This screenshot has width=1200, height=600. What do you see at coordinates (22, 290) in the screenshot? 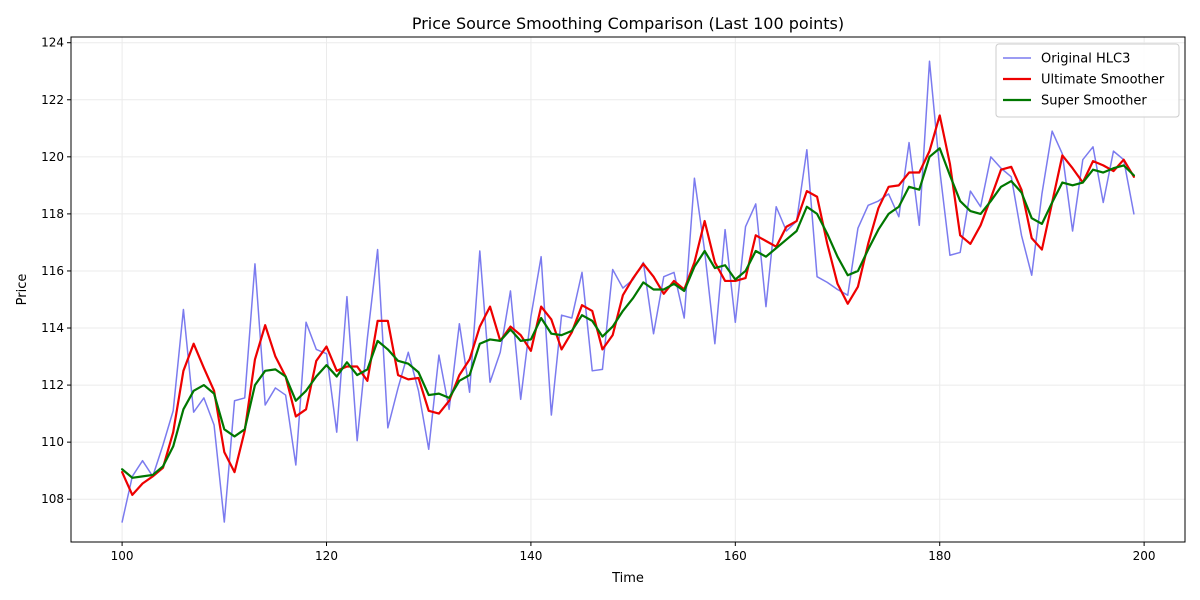
I see `y-axis-label: Price` at bounding box center [22, 290].